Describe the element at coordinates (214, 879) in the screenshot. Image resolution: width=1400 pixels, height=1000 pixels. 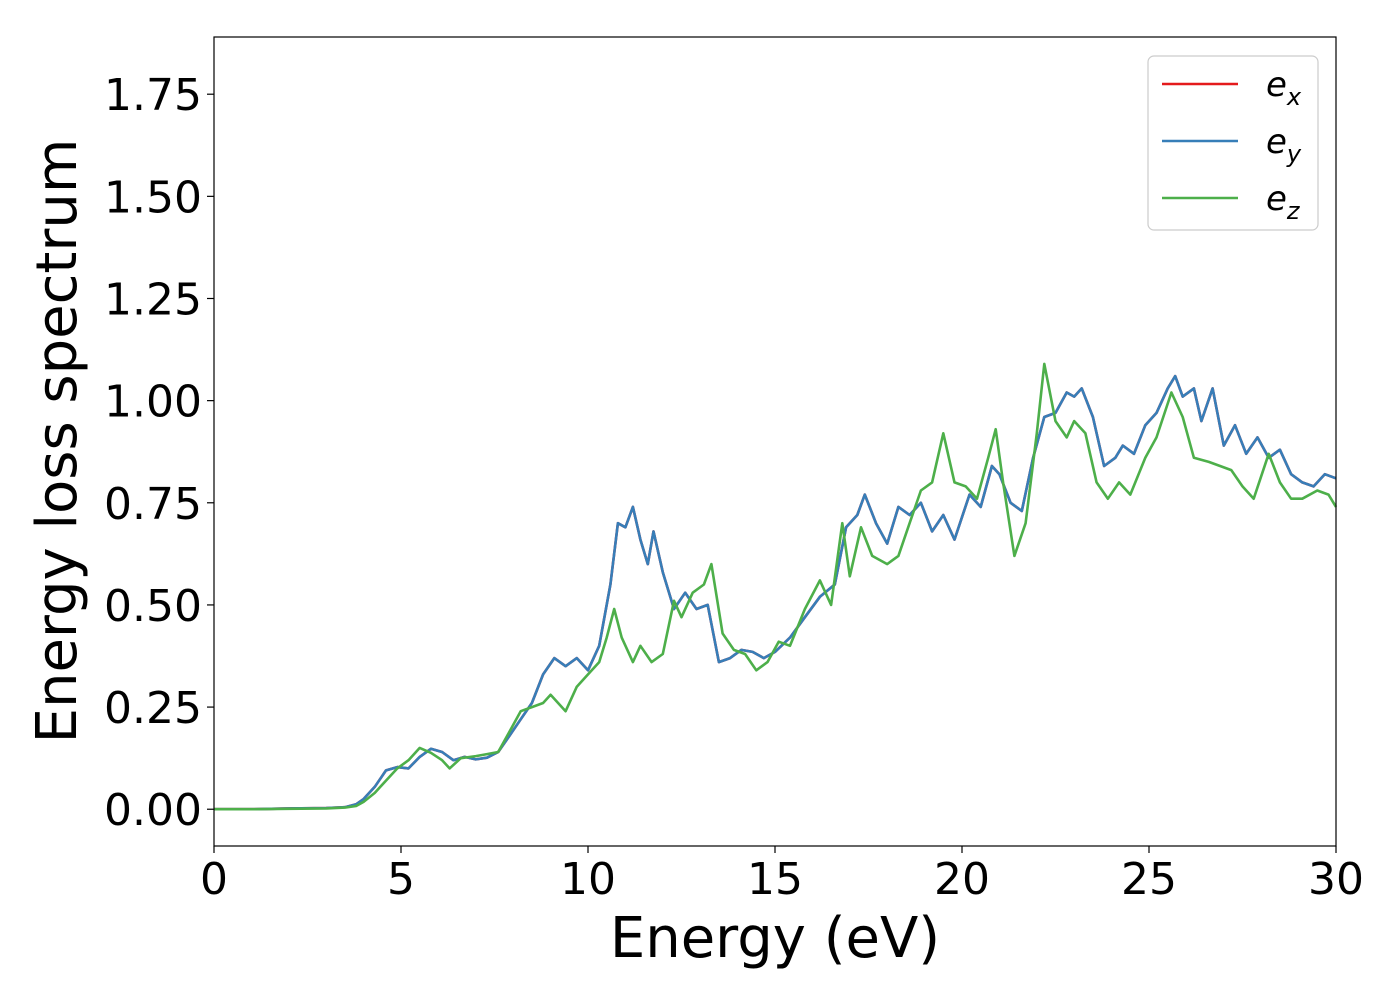
I see `x-tick-label: 0` at that location.